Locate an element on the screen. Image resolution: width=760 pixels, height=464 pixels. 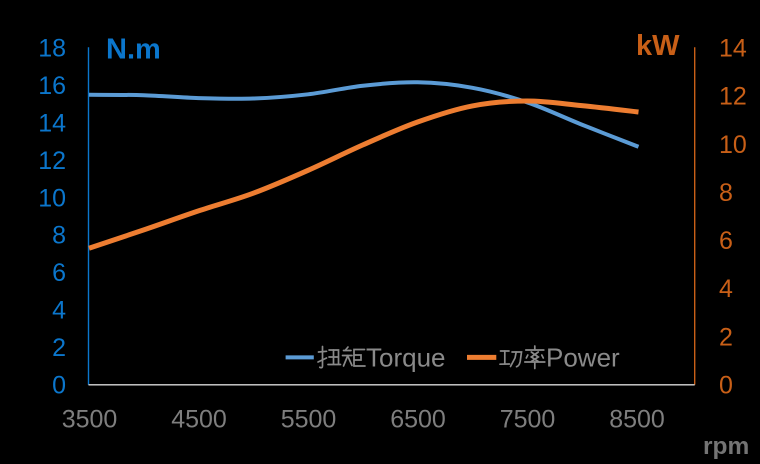
svg-text: 4500 is located at coordinates (199, 420).